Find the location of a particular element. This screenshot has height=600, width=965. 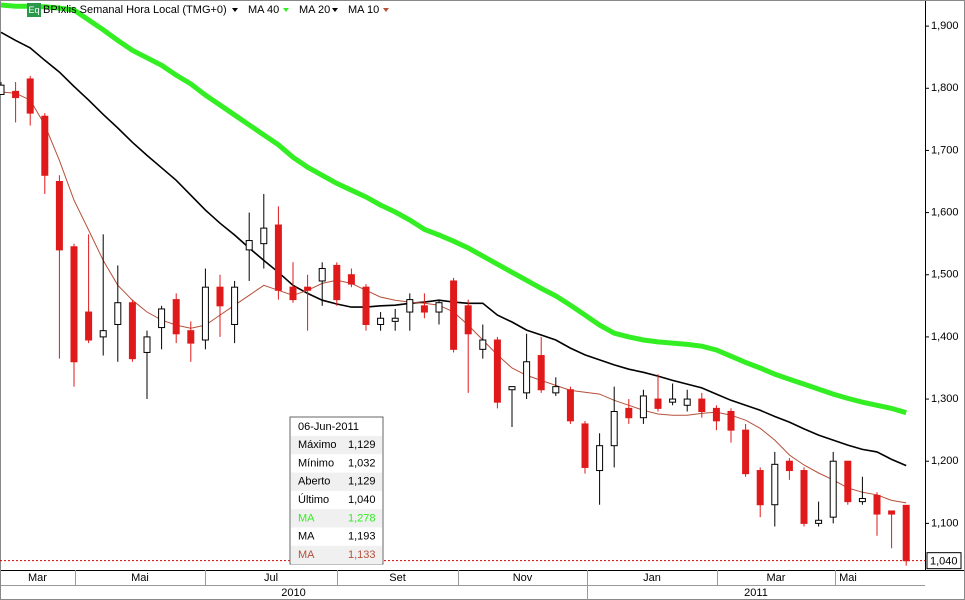

last-price-label: 1,040 is located at coordinates (944, 562).